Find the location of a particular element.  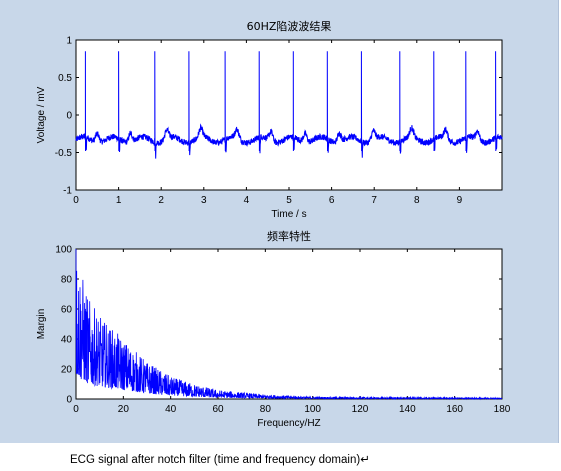

time-plot-xtick-label: 9 is located at coordinates (460, 200).